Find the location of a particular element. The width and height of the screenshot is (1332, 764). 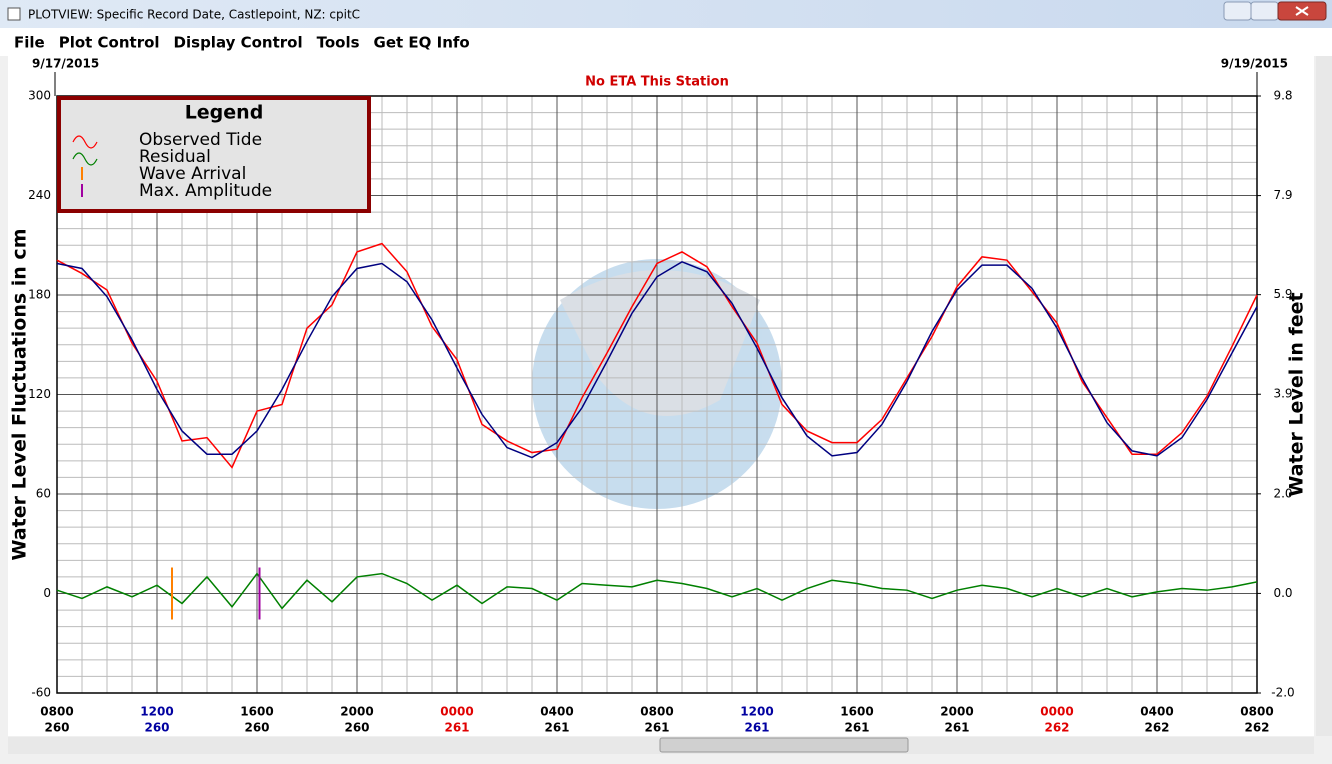

series-line is located at coordinates (657, 591).